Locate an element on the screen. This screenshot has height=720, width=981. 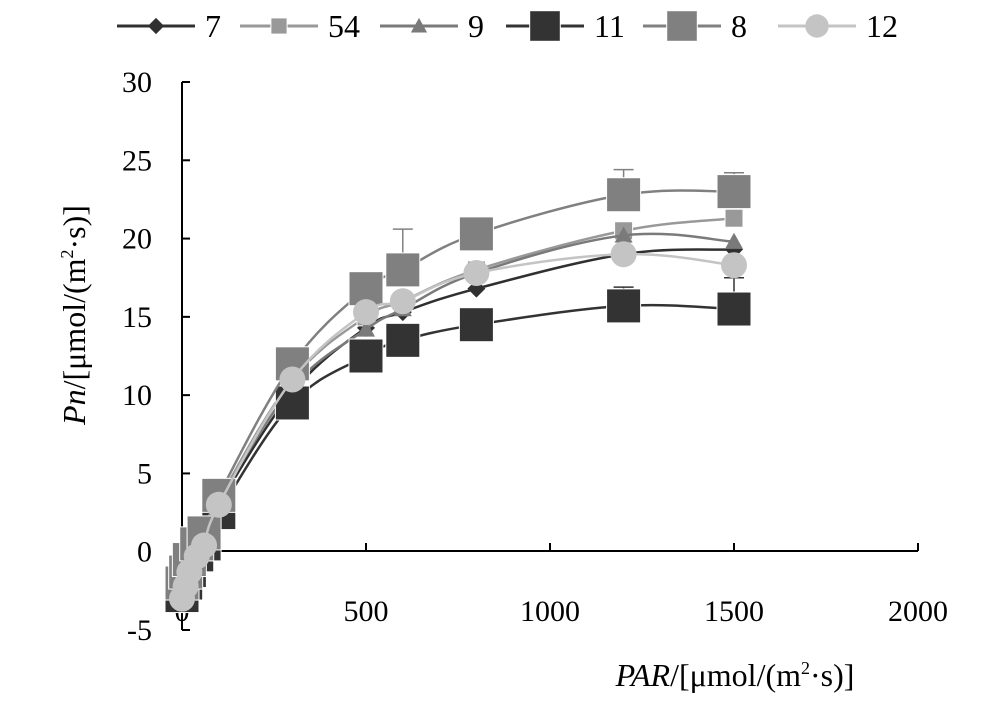
legend-label: 12 is located at coordinates (882, 26).